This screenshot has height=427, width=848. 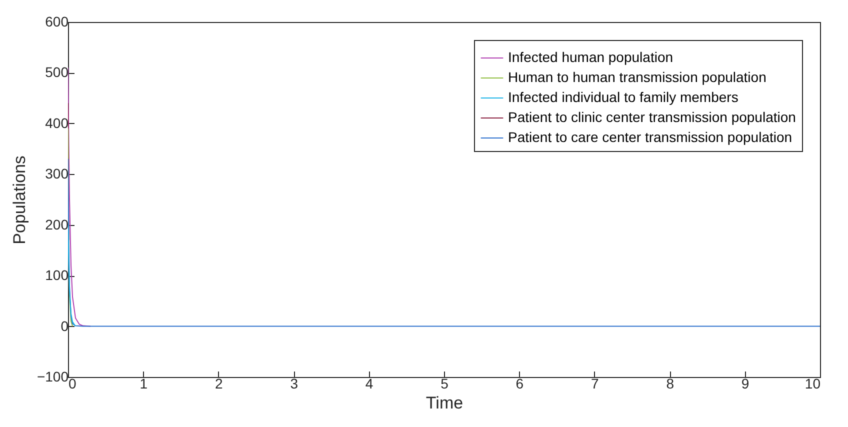 What do you see at coordinates (445, 403) in the screenshot?
I see `x-axis-title: Time` at bounding box center [445, 403].